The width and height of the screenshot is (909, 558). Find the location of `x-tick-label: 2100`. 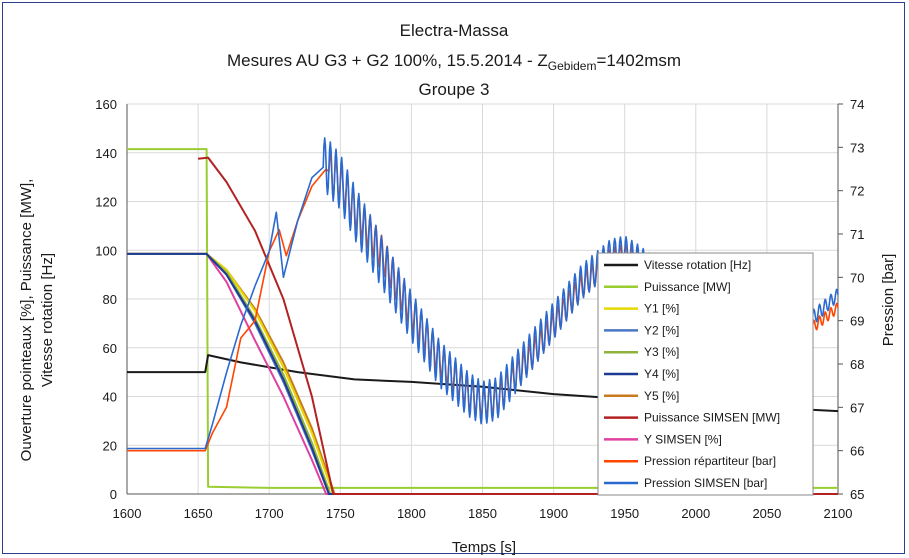

x-tick-label: 2100 is located at coordinates (838, 513).